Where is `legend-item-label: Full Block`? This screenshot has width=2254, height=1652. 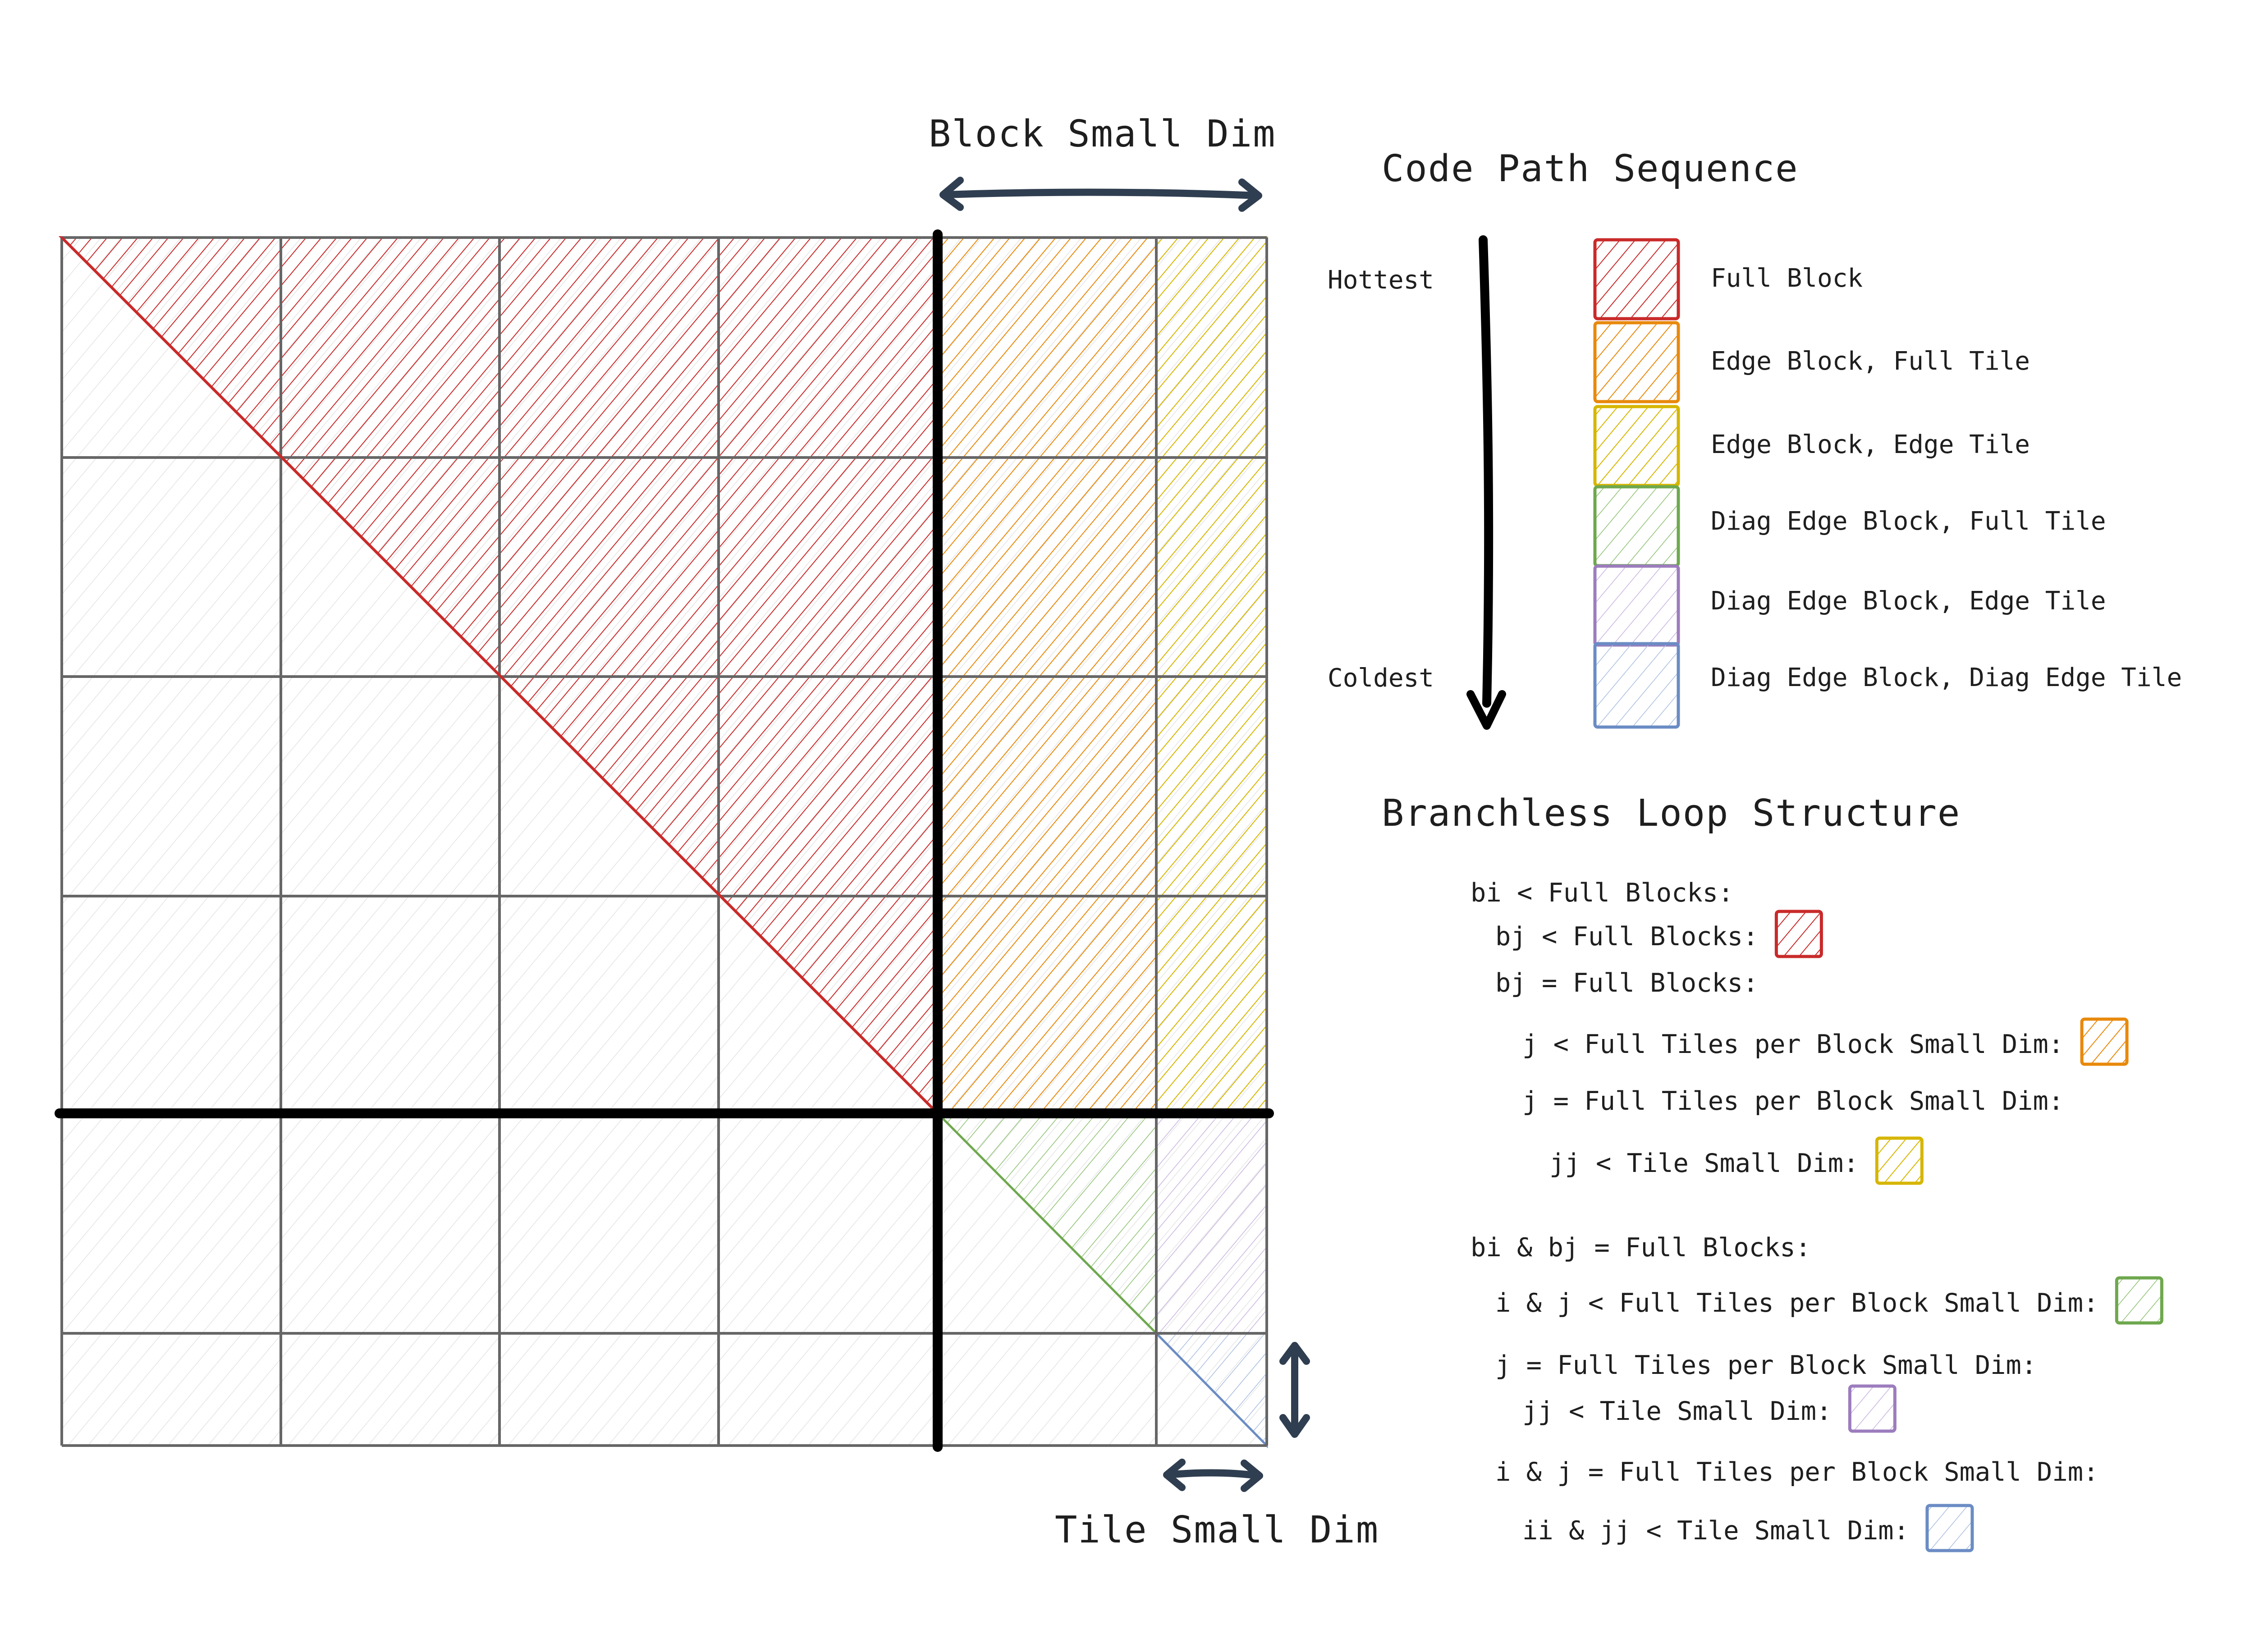
legend-item-label: Full Block is located at coordinates (1787, 278).